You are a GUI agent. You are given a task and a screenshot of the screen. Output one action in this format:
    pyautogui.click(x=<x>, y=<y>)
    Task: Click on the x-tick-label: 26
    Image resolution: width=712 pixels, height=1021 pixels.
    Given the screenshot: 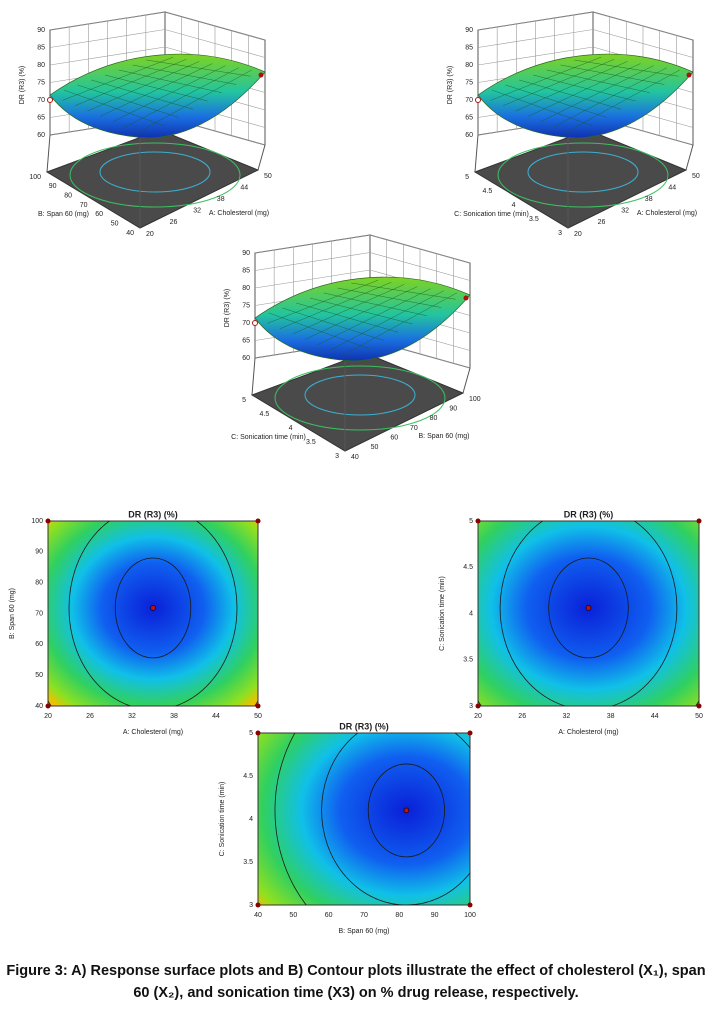 What is the action you would take?
    pyautogui.click(x=522, y=716)
    